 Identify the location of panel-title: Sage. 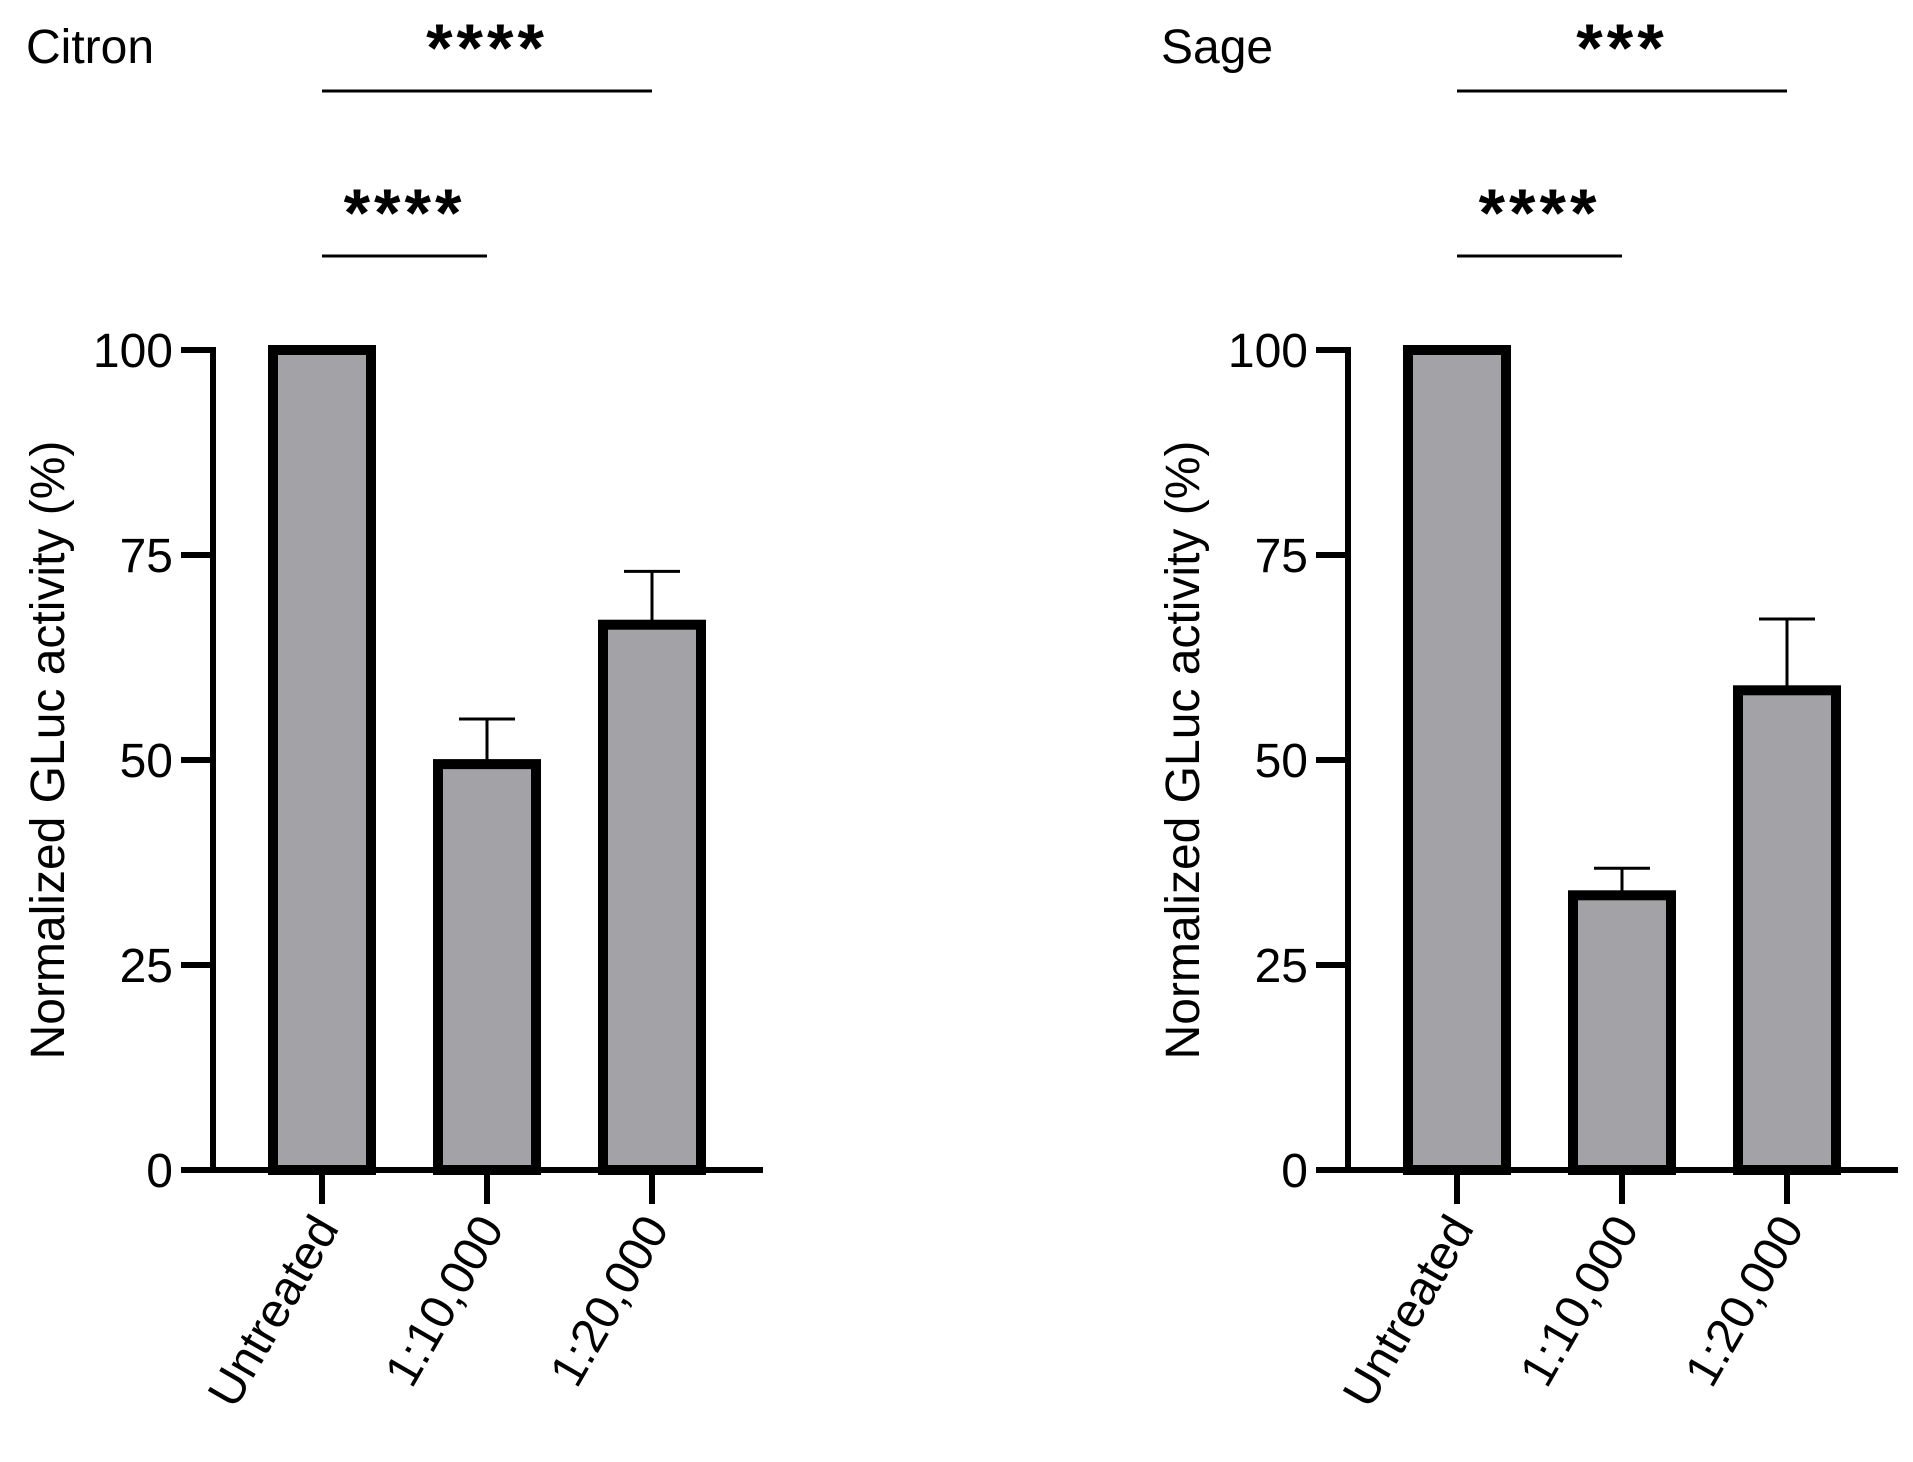
(1217, 47).